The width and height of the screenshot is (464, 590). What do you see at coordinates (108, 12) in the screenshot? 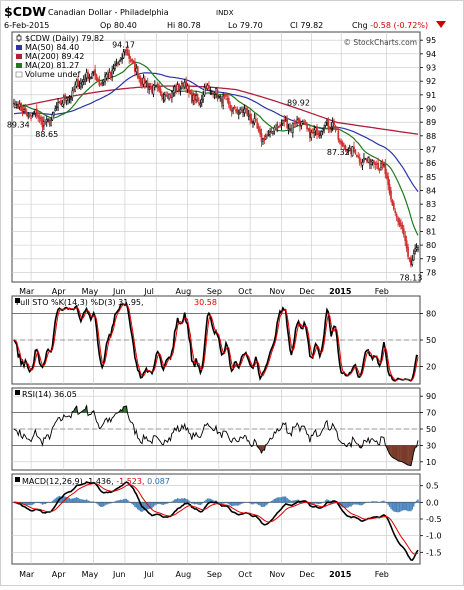
I see `security-name: Canadian Dollar - Philadelphia` at bounding box center [108, 12].